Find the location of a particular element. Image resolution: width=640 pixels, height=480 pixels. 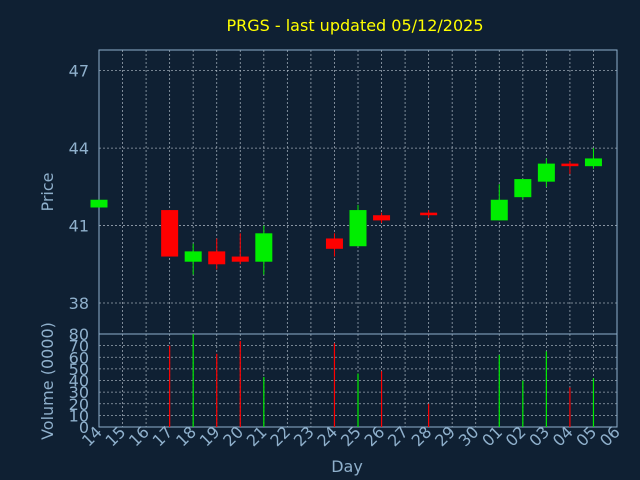

price-tick-label: 47 is located at coordinates (79, 71).